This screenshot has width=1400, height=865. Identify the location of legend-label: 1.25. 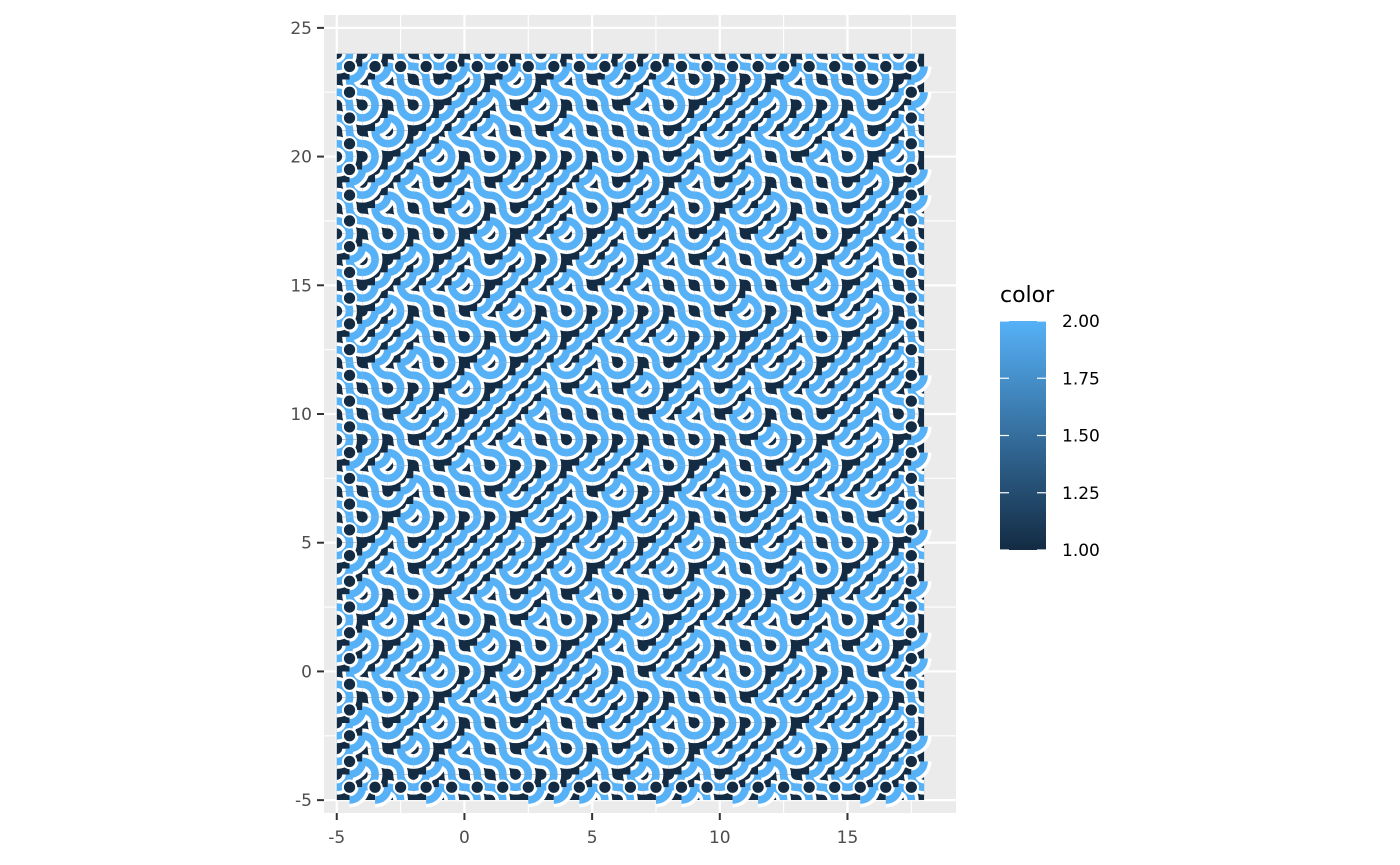
(1081, 494).